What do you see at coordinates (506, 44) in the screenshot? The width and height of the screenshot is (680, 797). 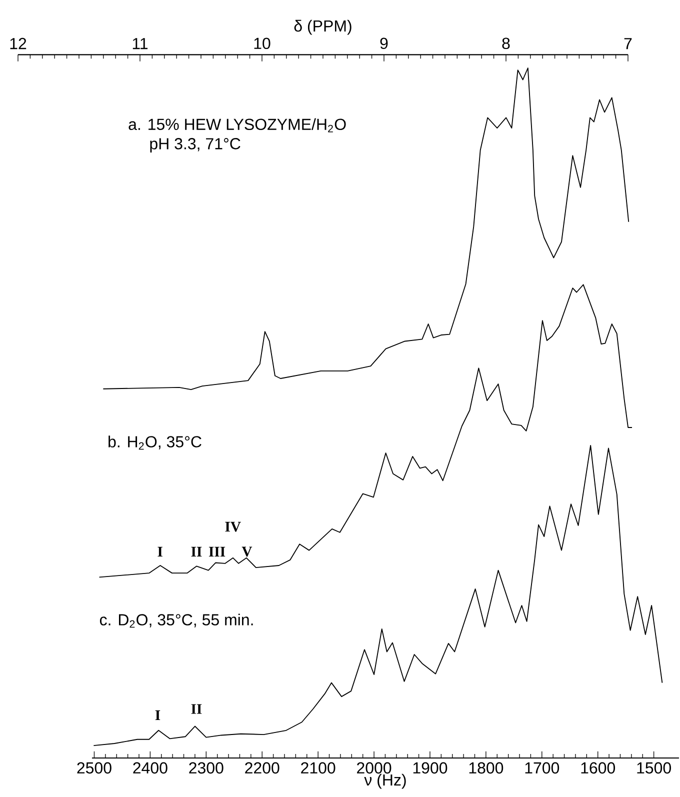 I see `x2-tick-label: 8` at bounding box center [506, 44].